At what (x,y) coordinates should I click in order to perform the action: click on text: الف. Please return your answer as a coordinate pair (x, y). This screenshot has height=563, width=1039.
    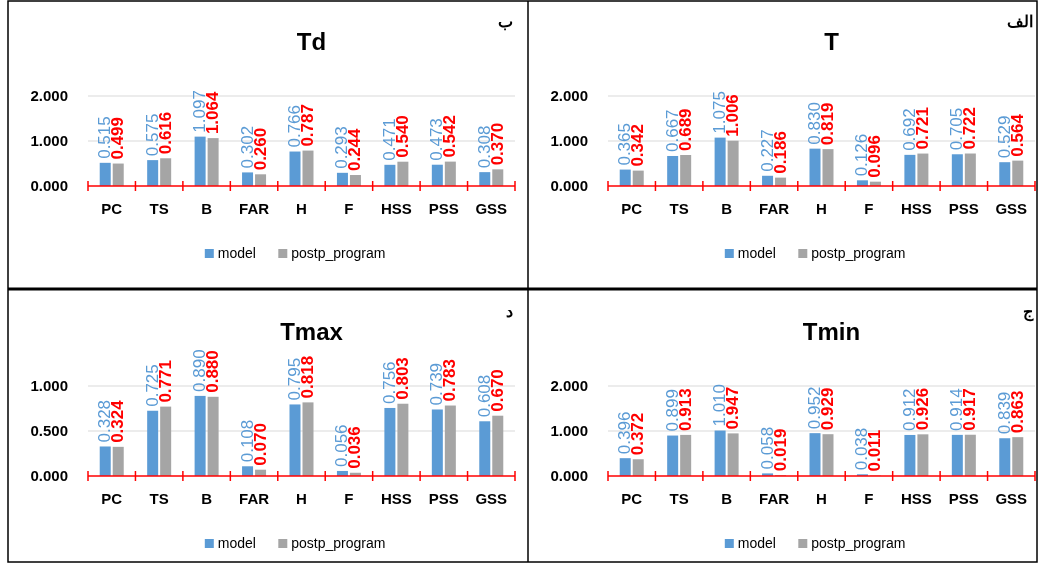
    Looking at the image, I should click on (1020, 21).